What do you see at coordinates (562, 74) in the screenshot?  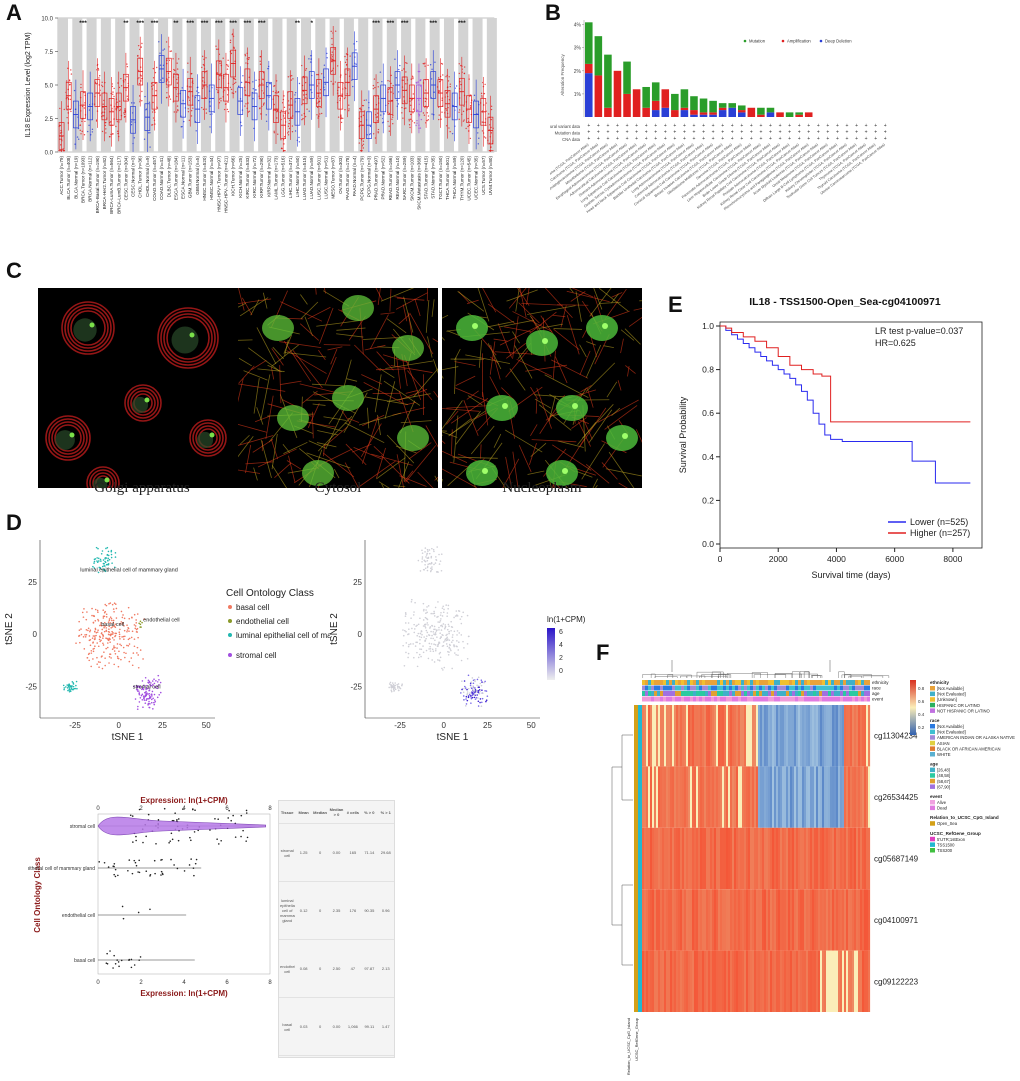 I see `y-axis-label: Alteration Frequency` at bounding box center [562, 74].